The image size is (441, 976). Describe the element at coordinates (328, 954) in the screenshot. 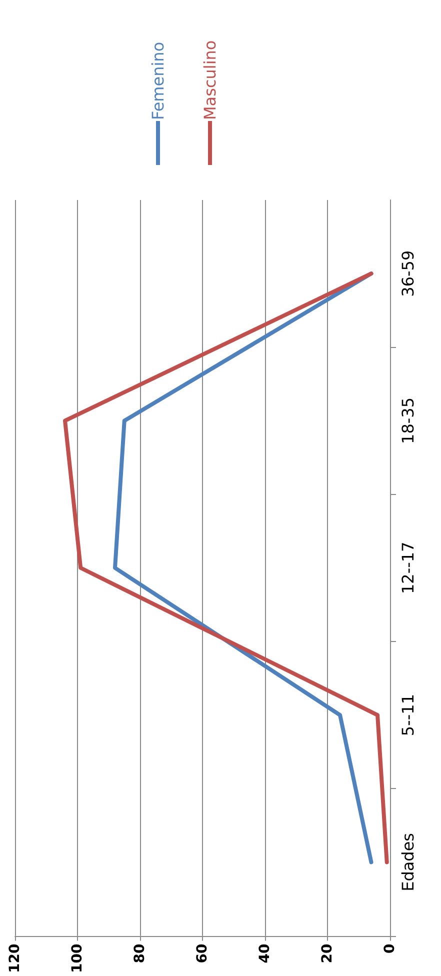

I see `x-tick-label: 20` at that location.